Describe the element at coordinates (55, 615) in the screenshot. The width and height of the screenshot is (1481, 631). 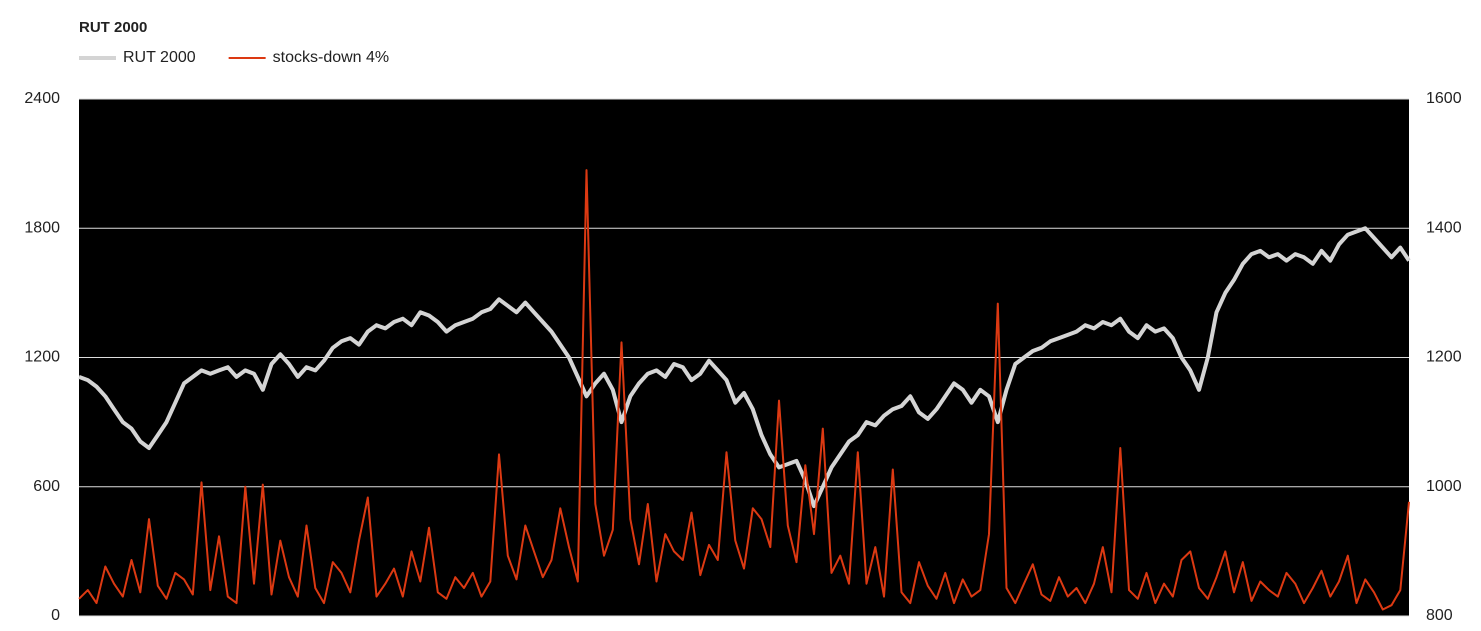
I see `y-tick-label: 0` at that location.